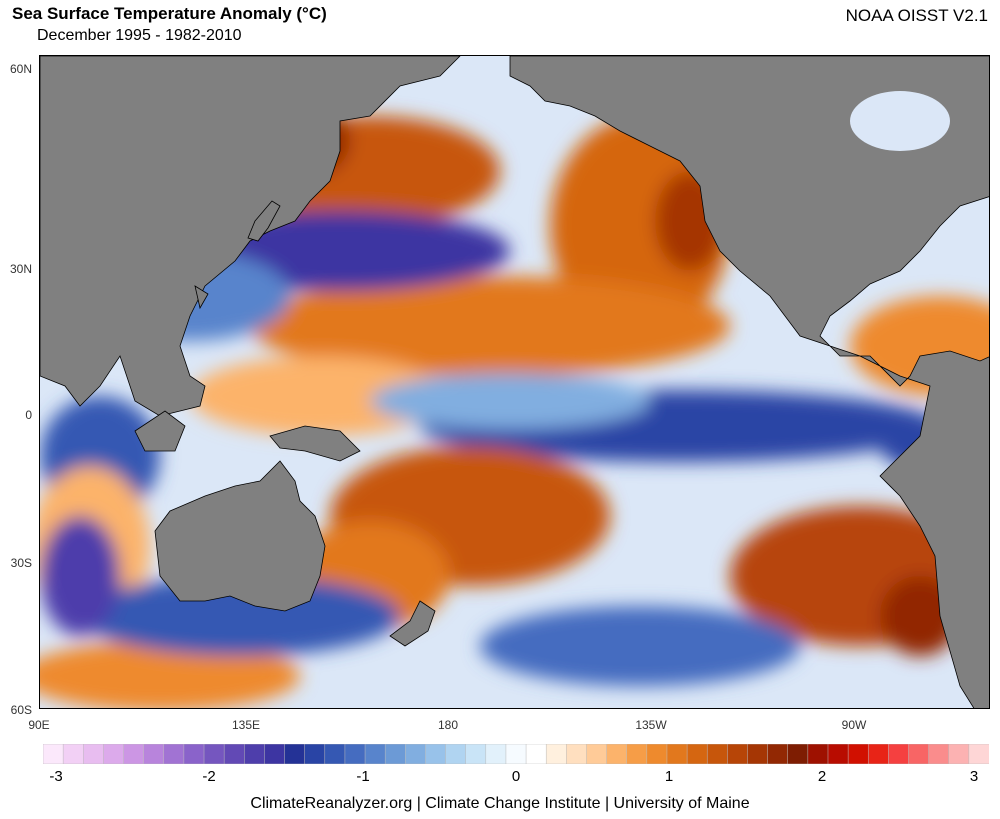 The image size is (1000, 819). Describe the element at coordinates (669, 776) in the screenshot. I see `colorbar-label-1: 1` at that location.